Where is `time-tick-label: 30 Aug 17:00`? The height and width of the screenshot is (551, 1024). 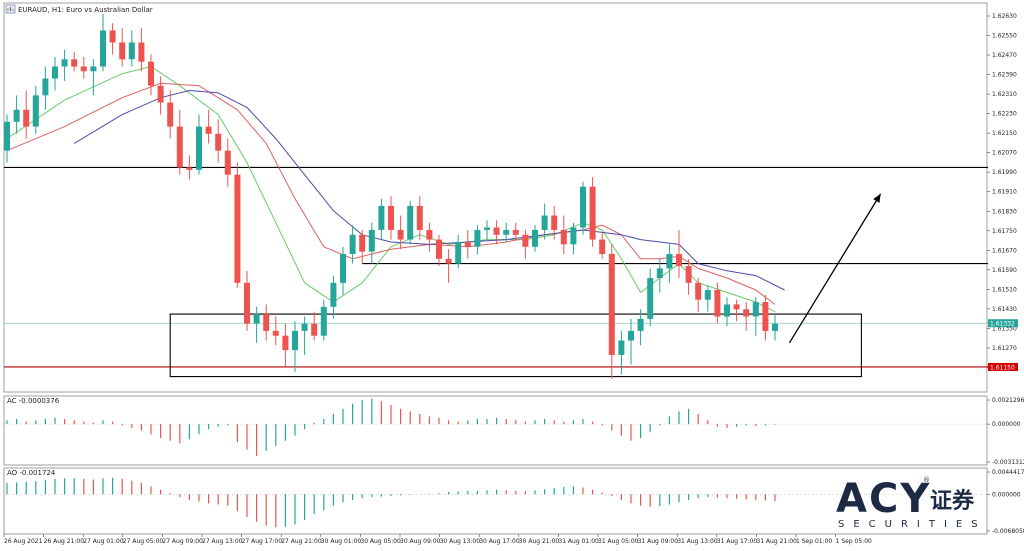
time-tick-label: 30 Aug 17:00 is located at coordinates (499, 541).